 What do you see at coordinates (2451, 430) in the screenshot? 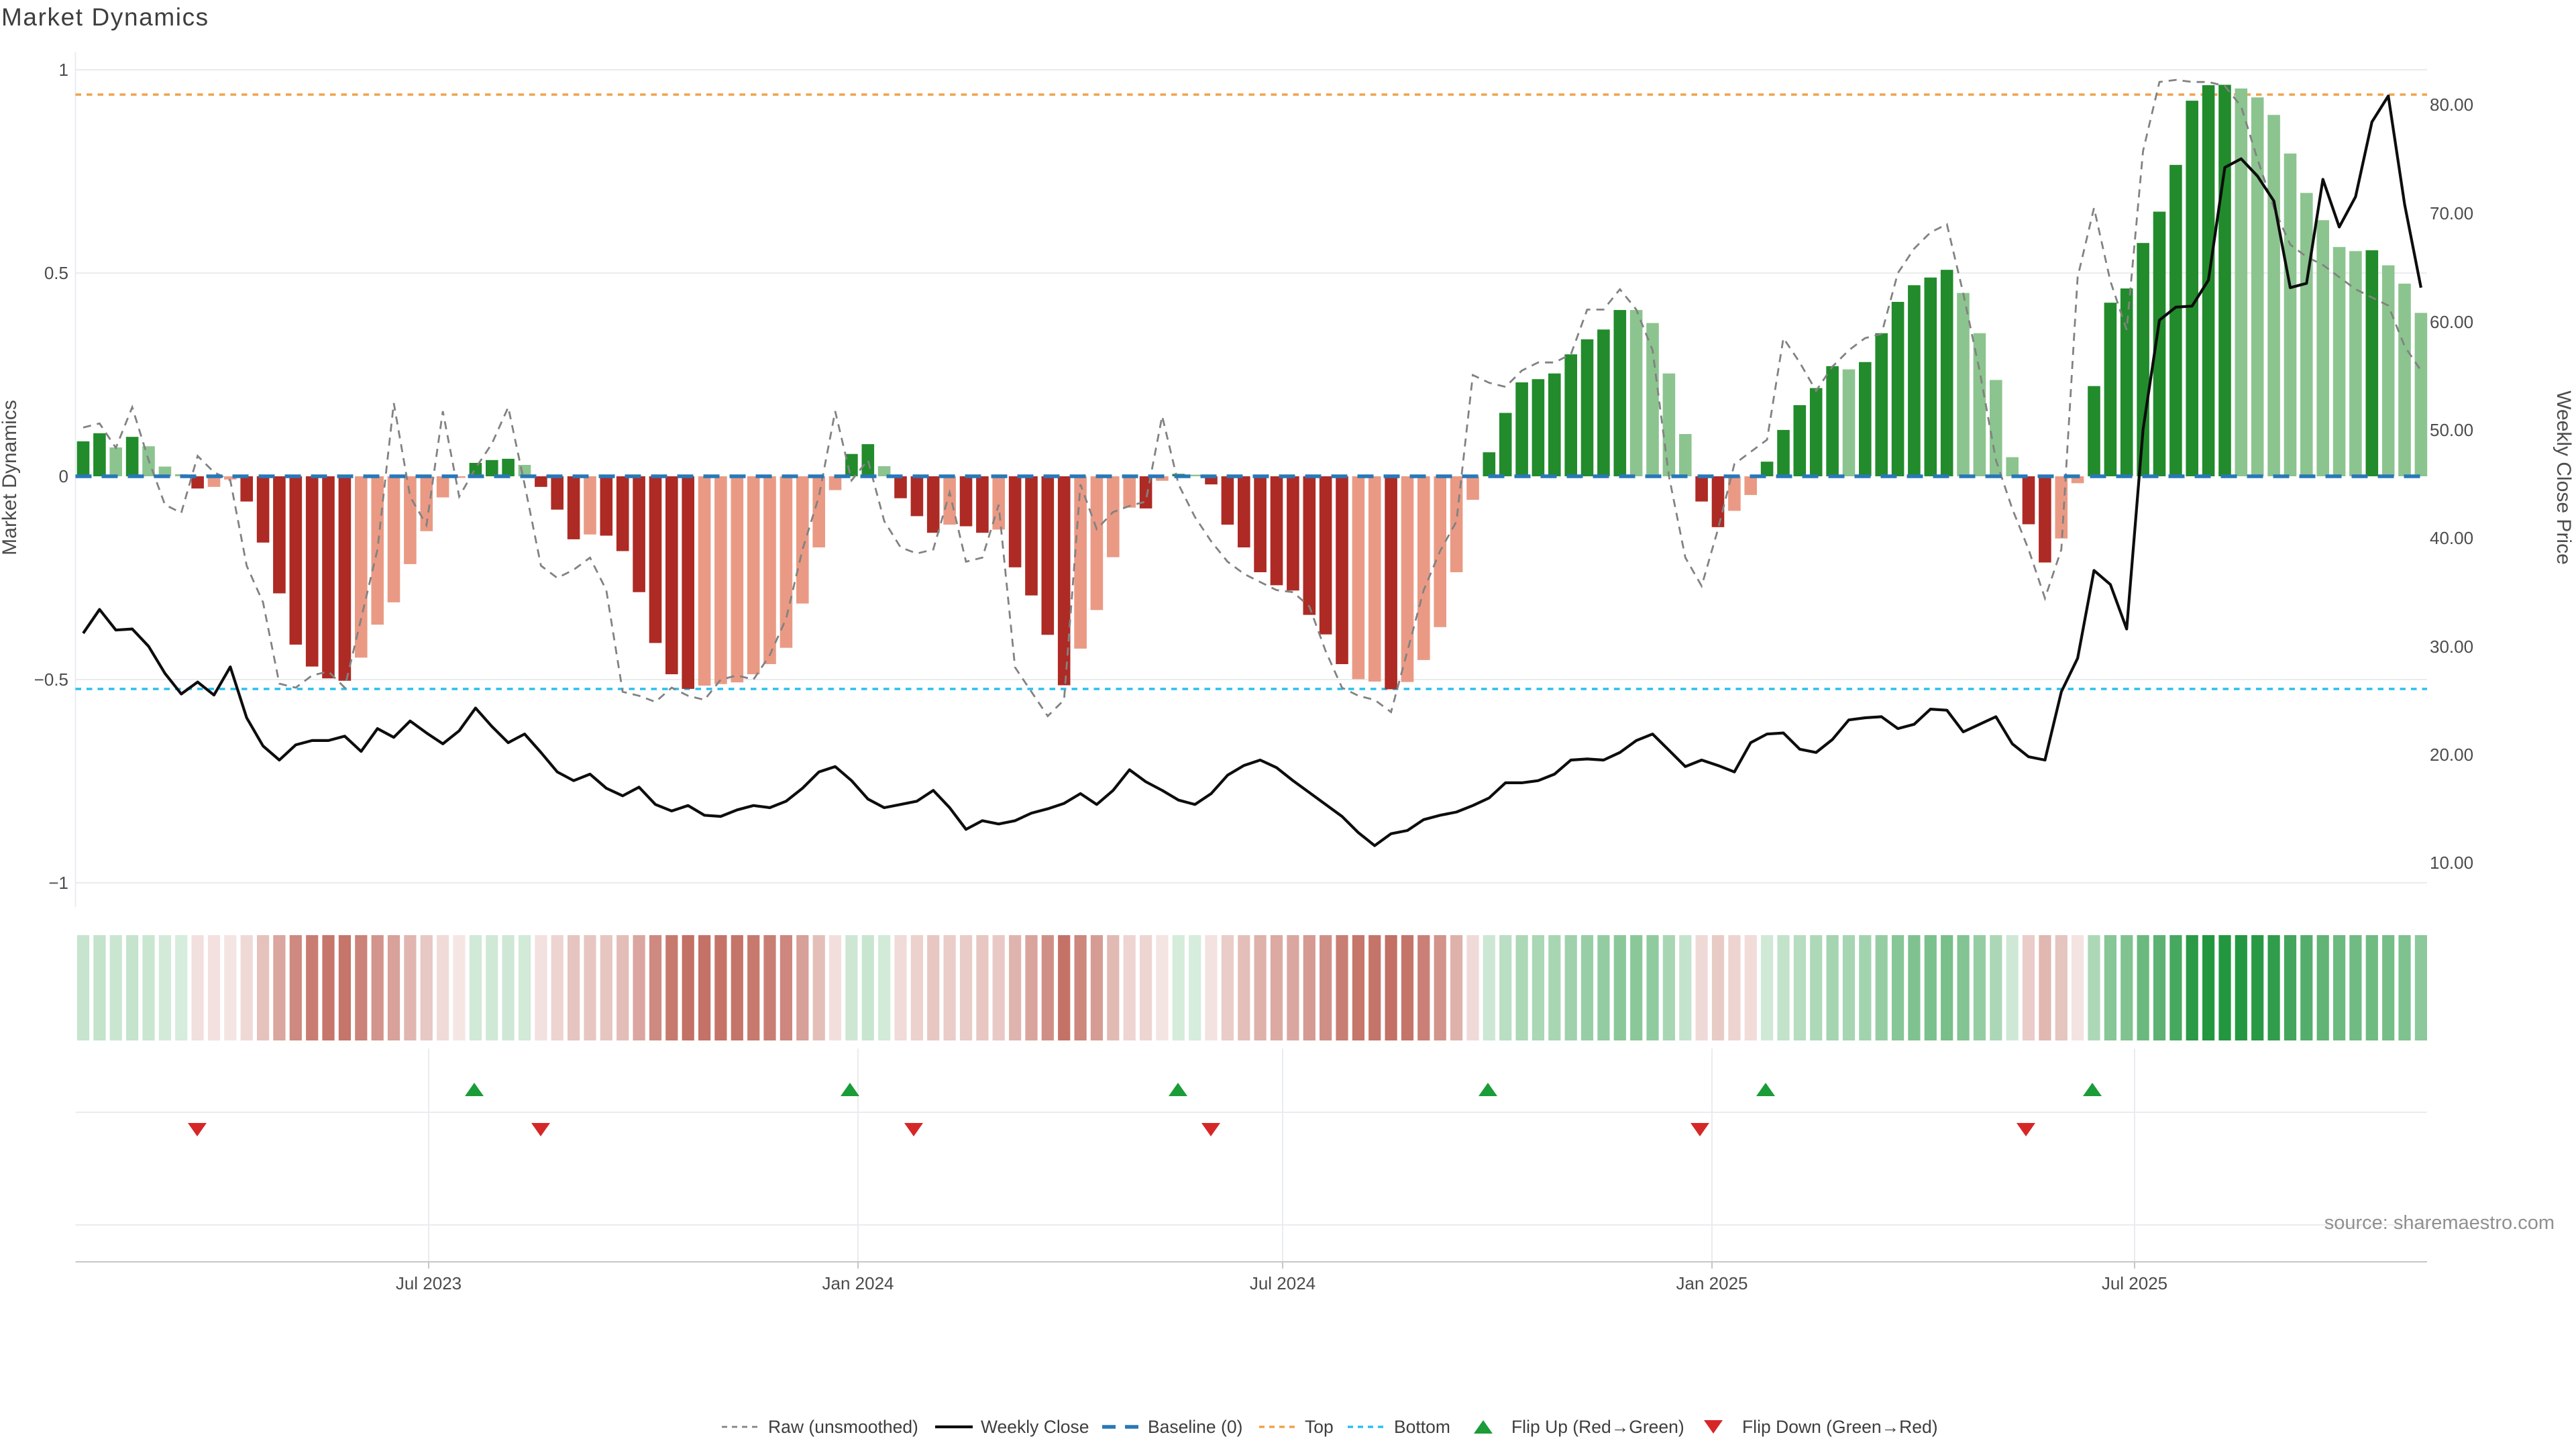
I see `svg-text: 50.00` at bounding box center [2451, 430].